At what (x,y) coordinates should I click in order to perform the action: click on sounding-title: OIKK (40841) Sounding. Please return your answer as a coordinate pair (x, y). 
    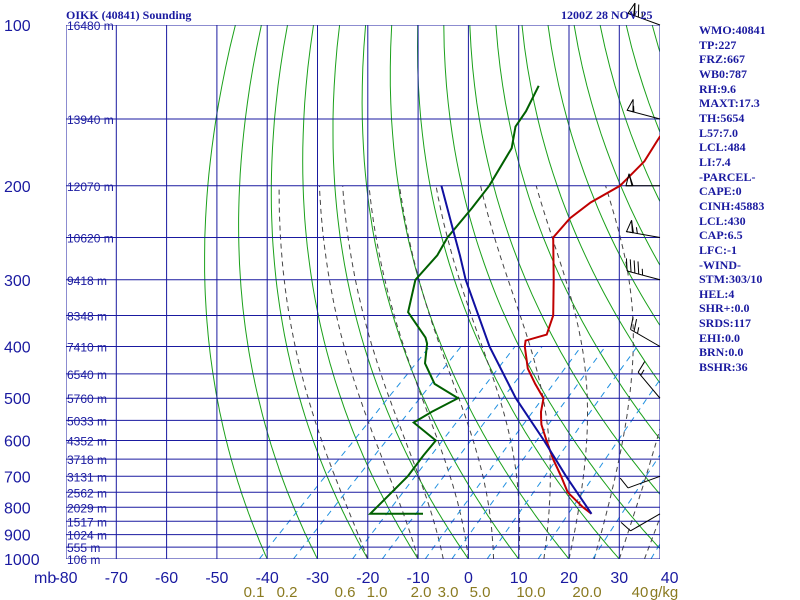
    Looking at the image, I should click on (129, 15).